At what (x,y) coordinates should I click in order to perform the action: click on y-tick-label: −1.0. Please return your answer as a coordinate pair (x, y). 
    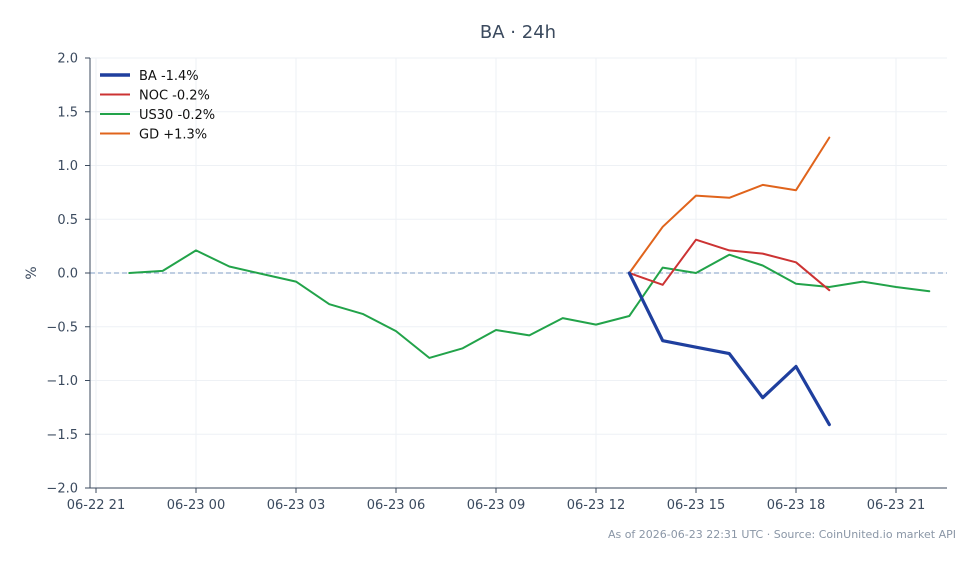
    Looking at the image, I should click on (62, 381).